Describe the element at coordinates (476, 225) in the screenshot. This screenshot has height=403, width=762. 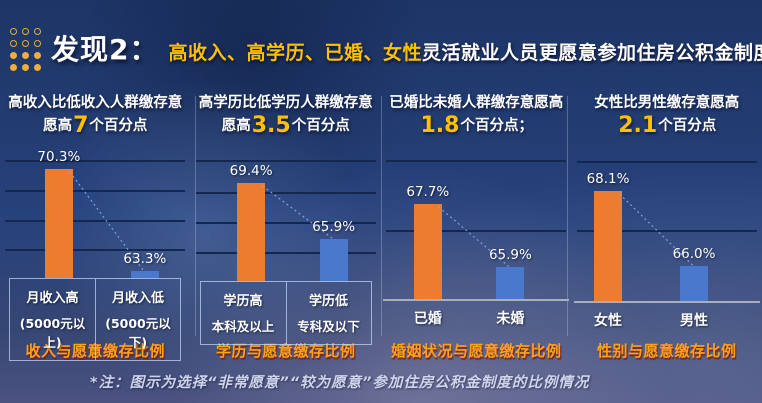
I see `bar-chart: 67.7% 65.9%` at that location.